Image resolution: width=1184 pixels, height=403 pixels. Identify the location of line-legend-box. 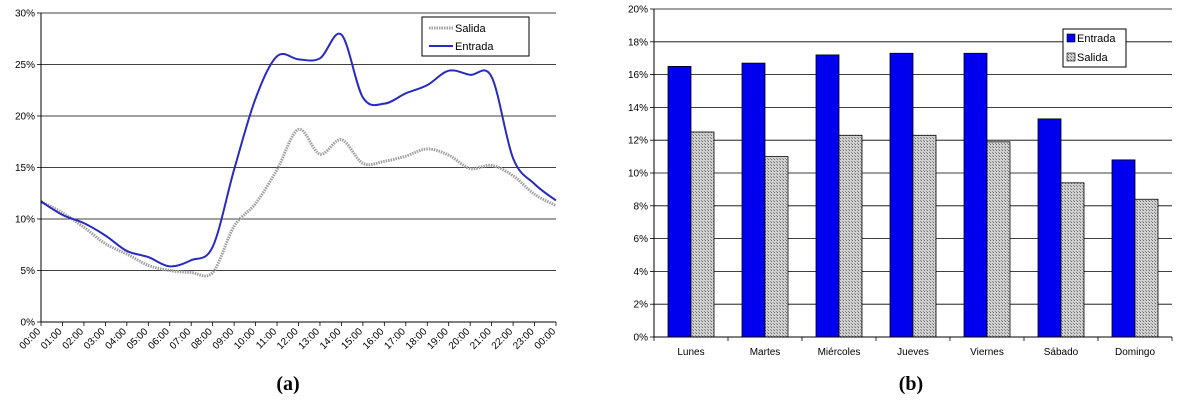
(475, 36).